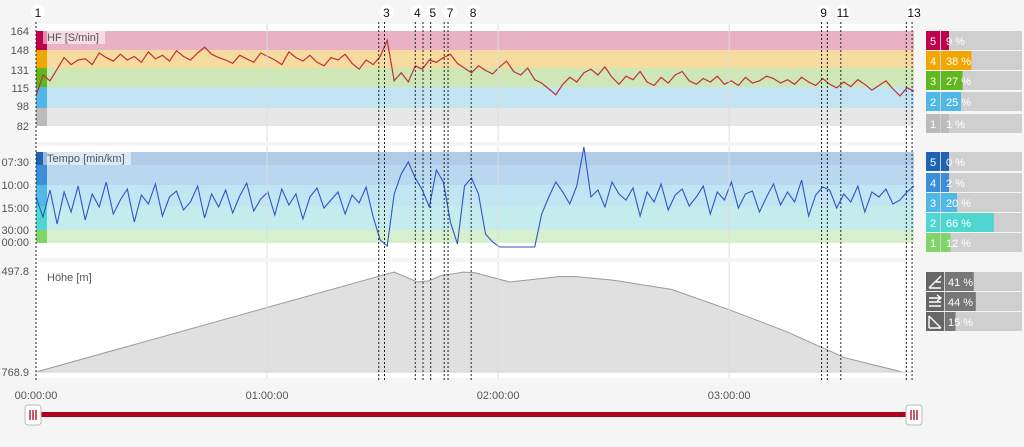  What do you see at coordinates (974, 40) in the screenshot?
I see `hr-zone-5-row-bg` at bounding box center [974, 40].